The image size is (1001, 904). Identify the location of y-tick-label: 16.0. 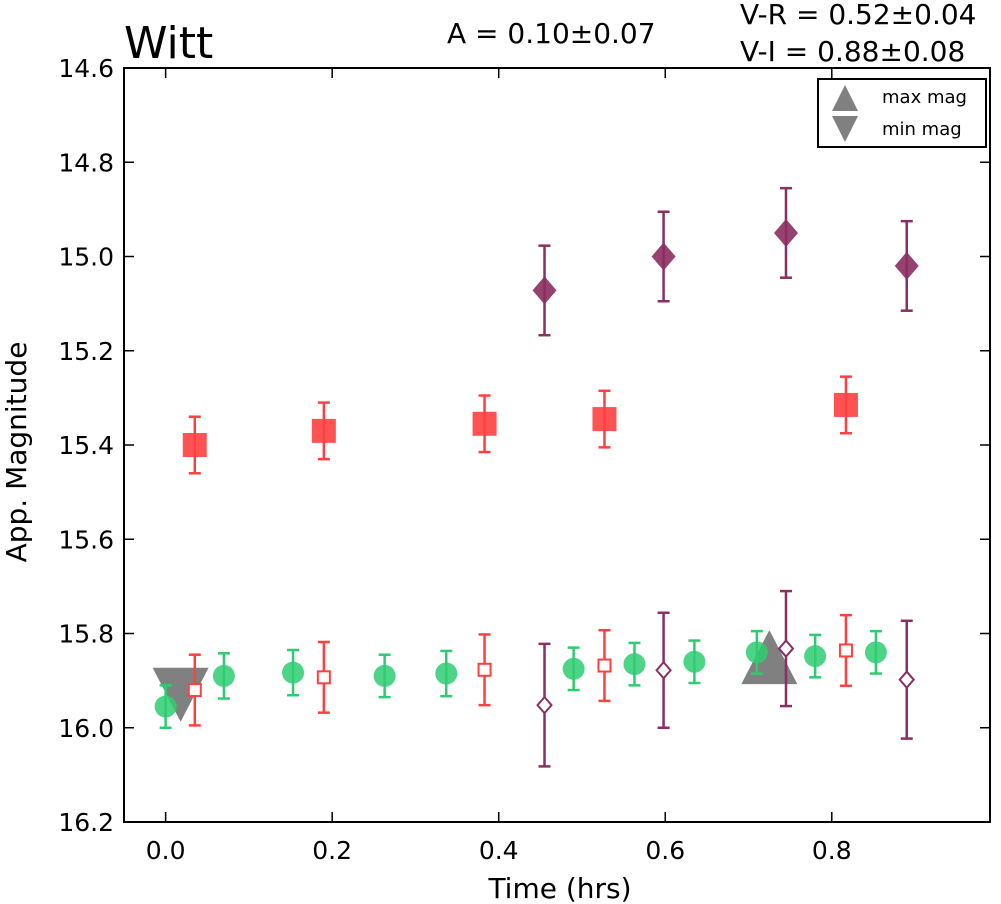
(86, 728).